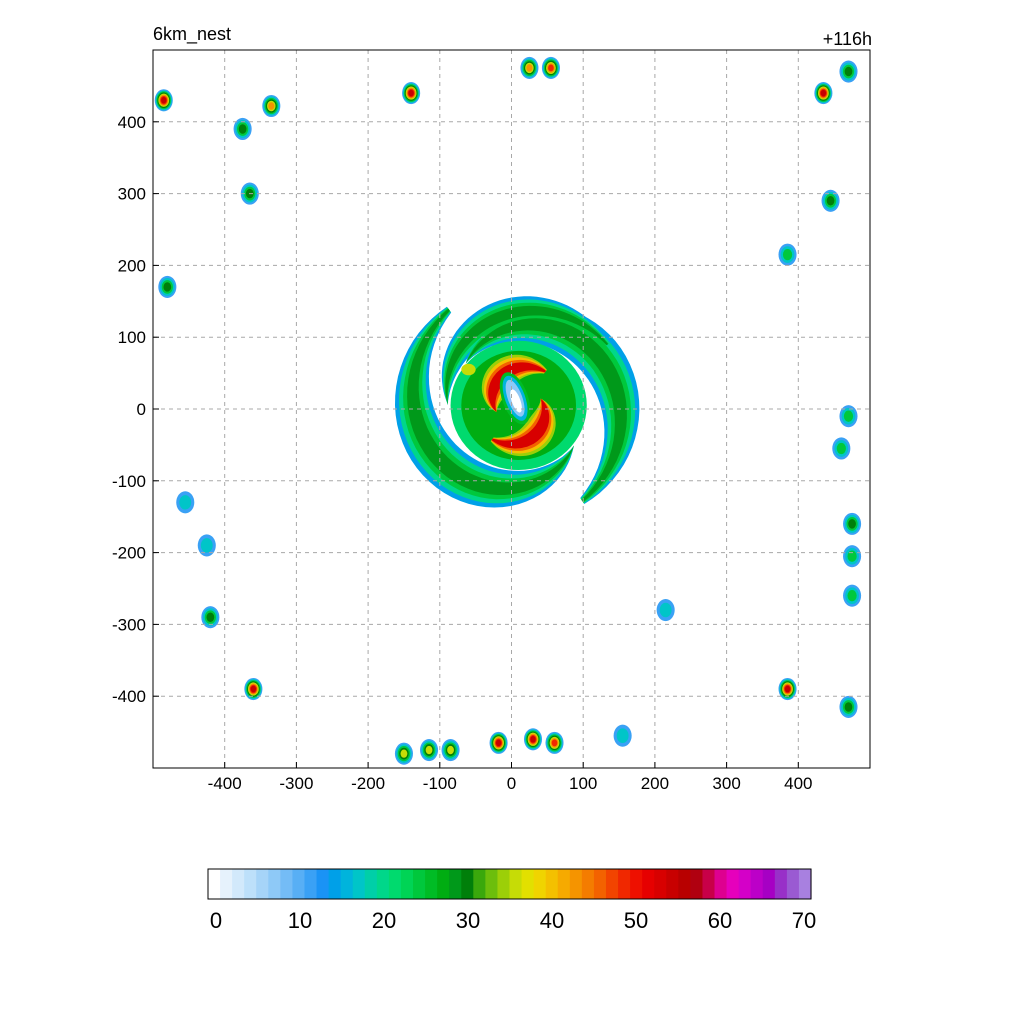  I want to click on x-tick-label: 100, so click(583, 783).